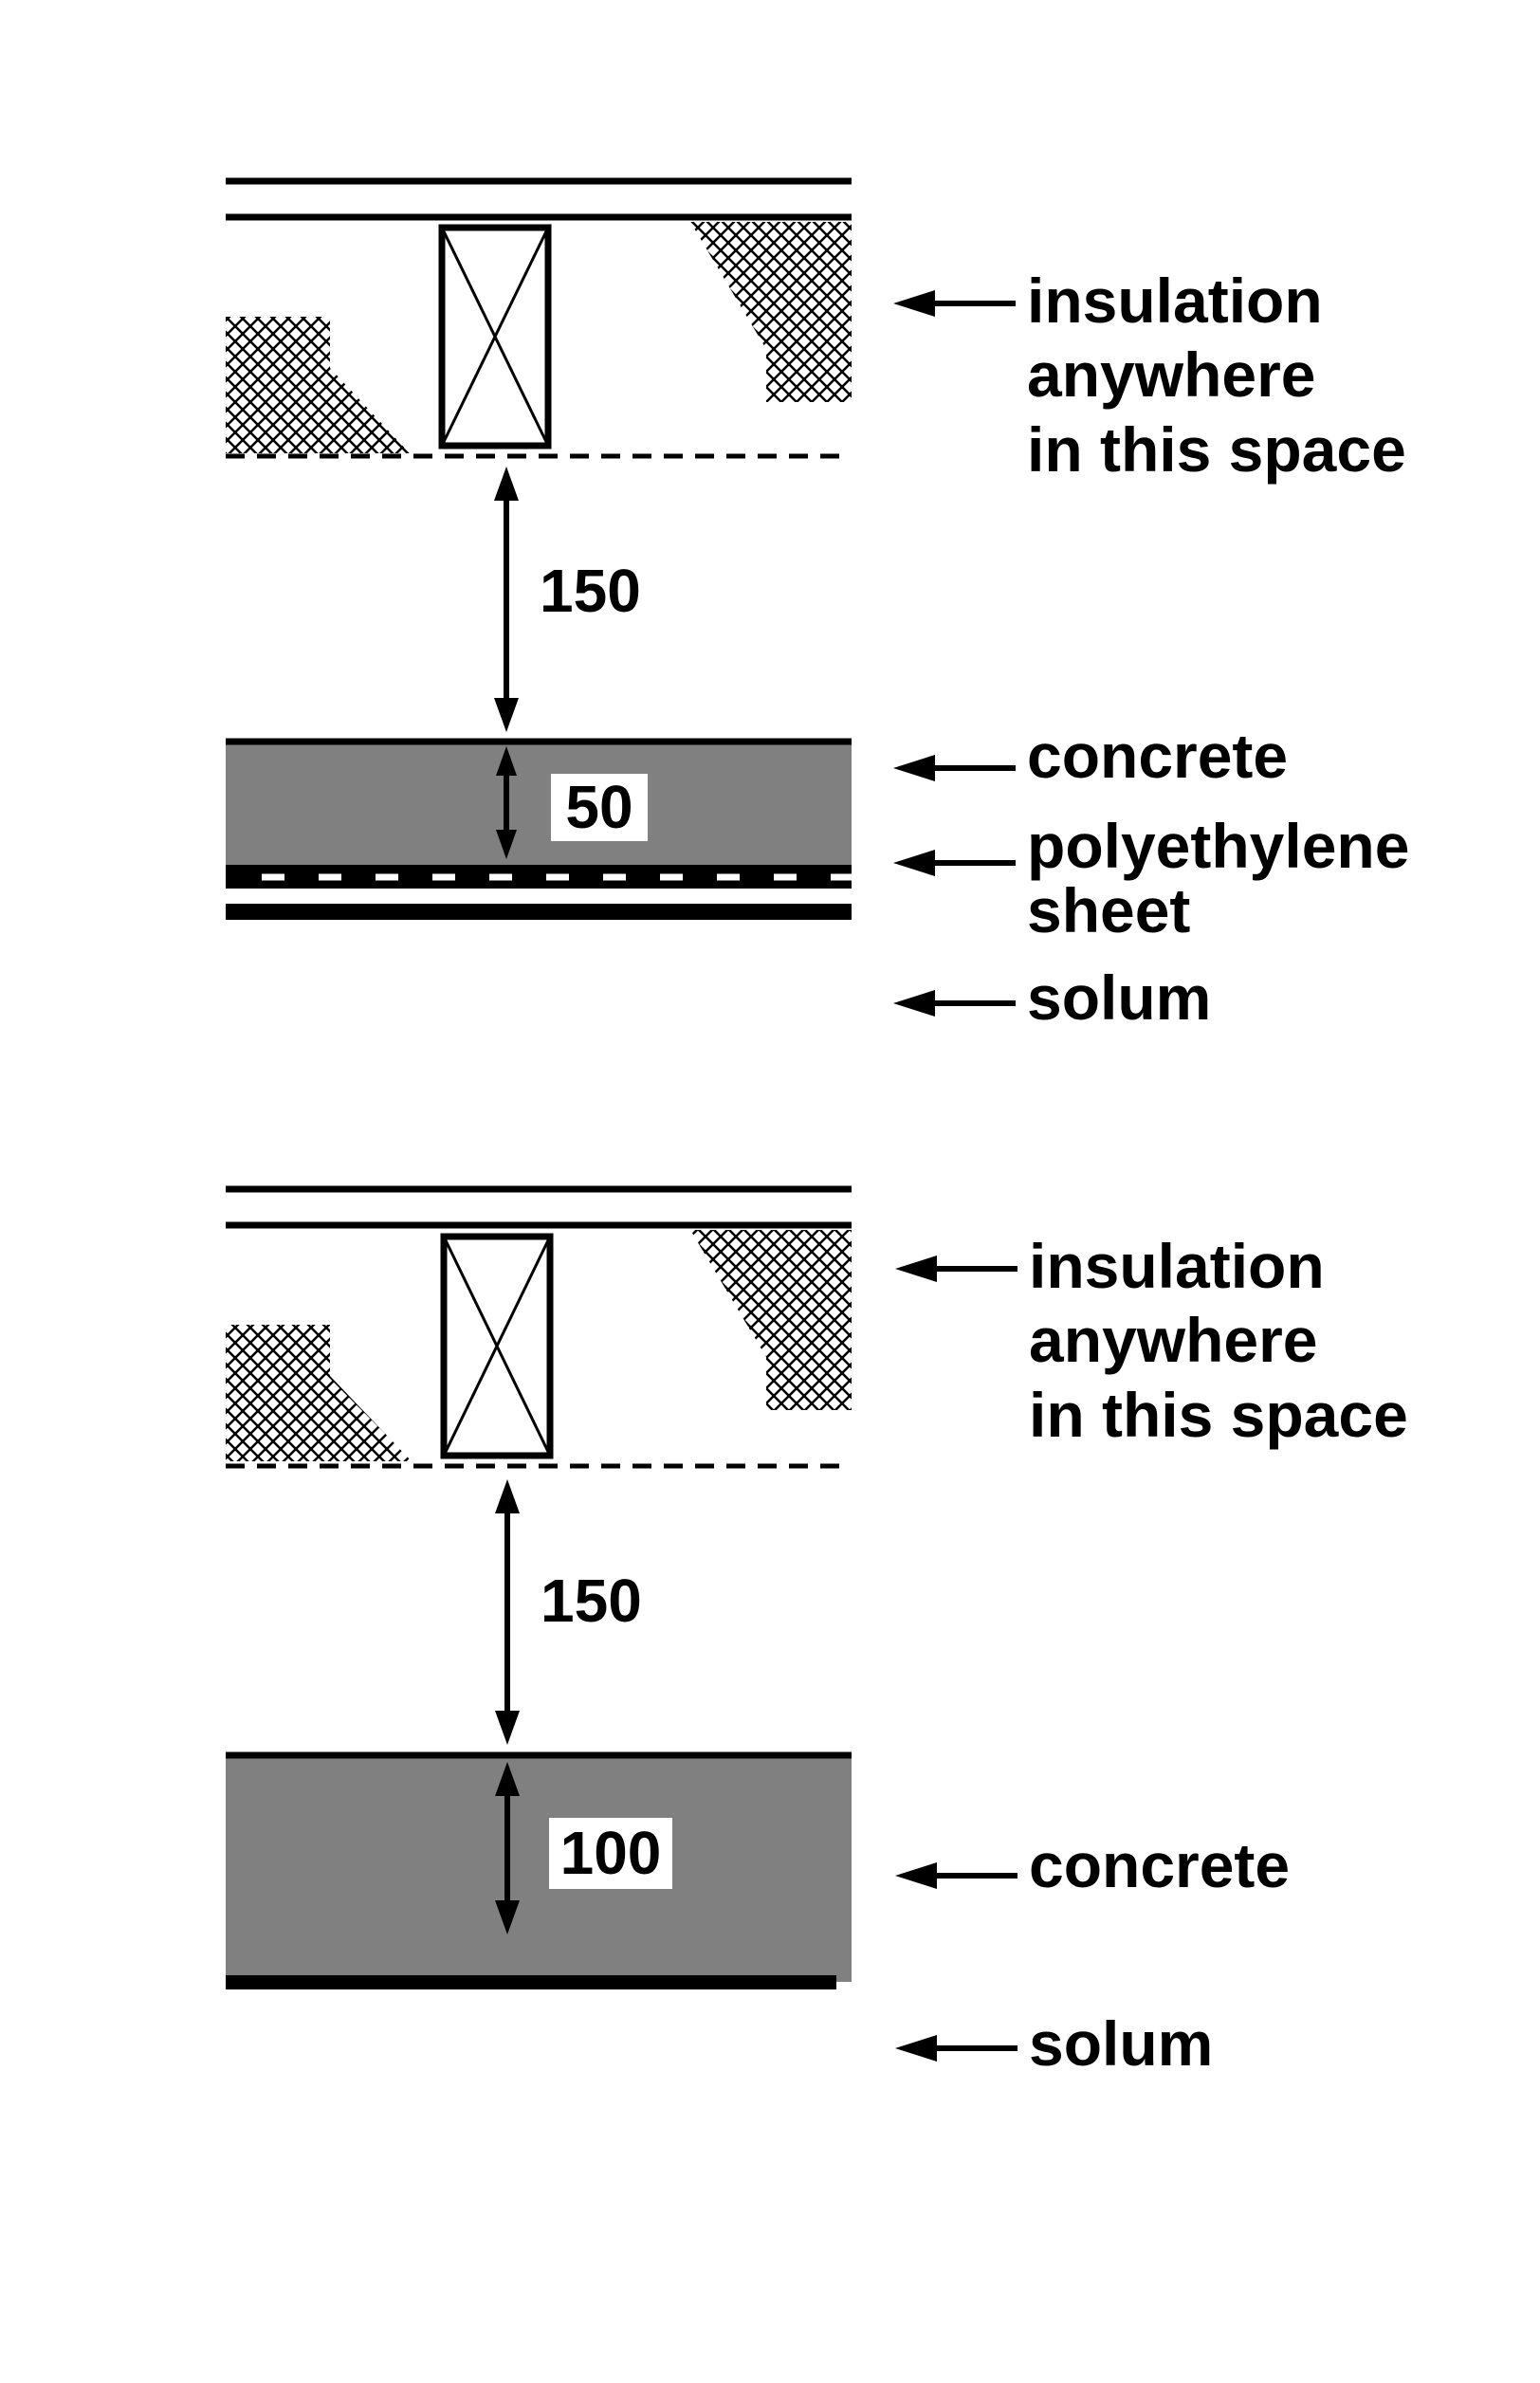 Image resolution: width=1540 pixels, height=2383 pixels. Describe the element at coordinates (1108, 910) in the screenshot. I see `polyethylene-label-line-2: sheet` at that location.